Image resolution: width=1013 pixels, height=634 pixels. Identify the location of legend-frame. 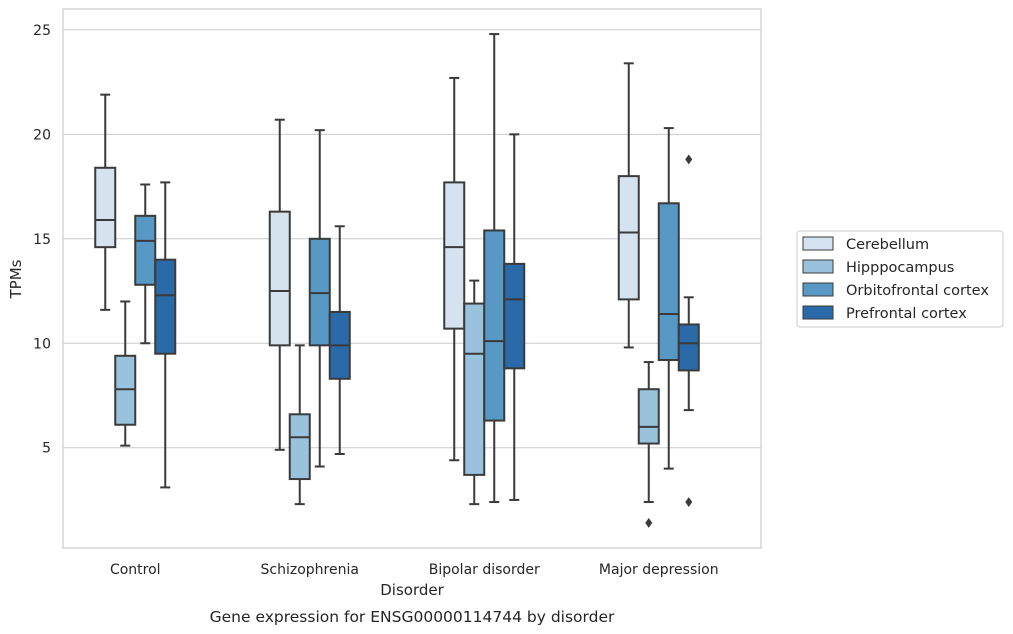
(900, 279).